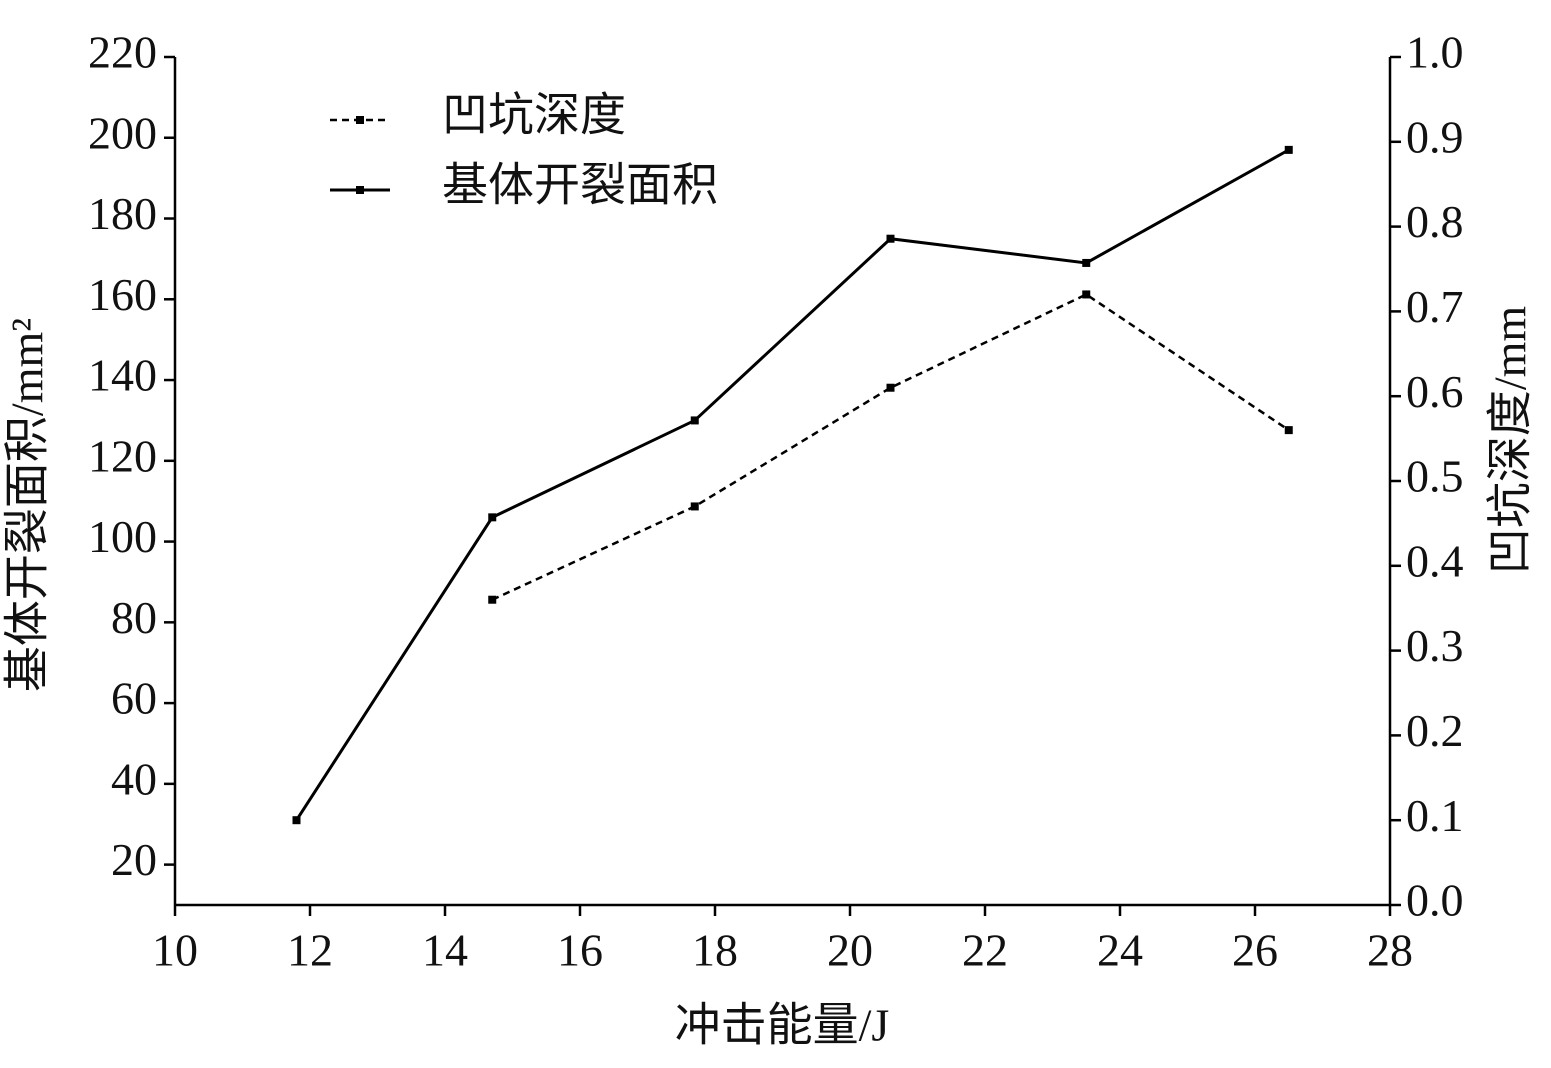  Describe the element at coordinates (122, 294) in the screenshot. I see `y-tick-label: 160` at that location.